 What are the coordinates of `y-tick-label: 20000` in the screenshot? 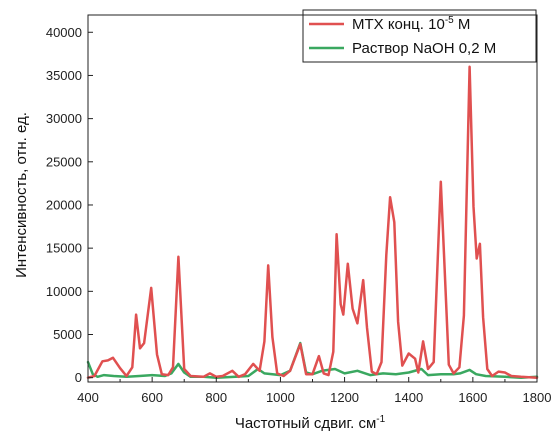 It's located at (64, 204).